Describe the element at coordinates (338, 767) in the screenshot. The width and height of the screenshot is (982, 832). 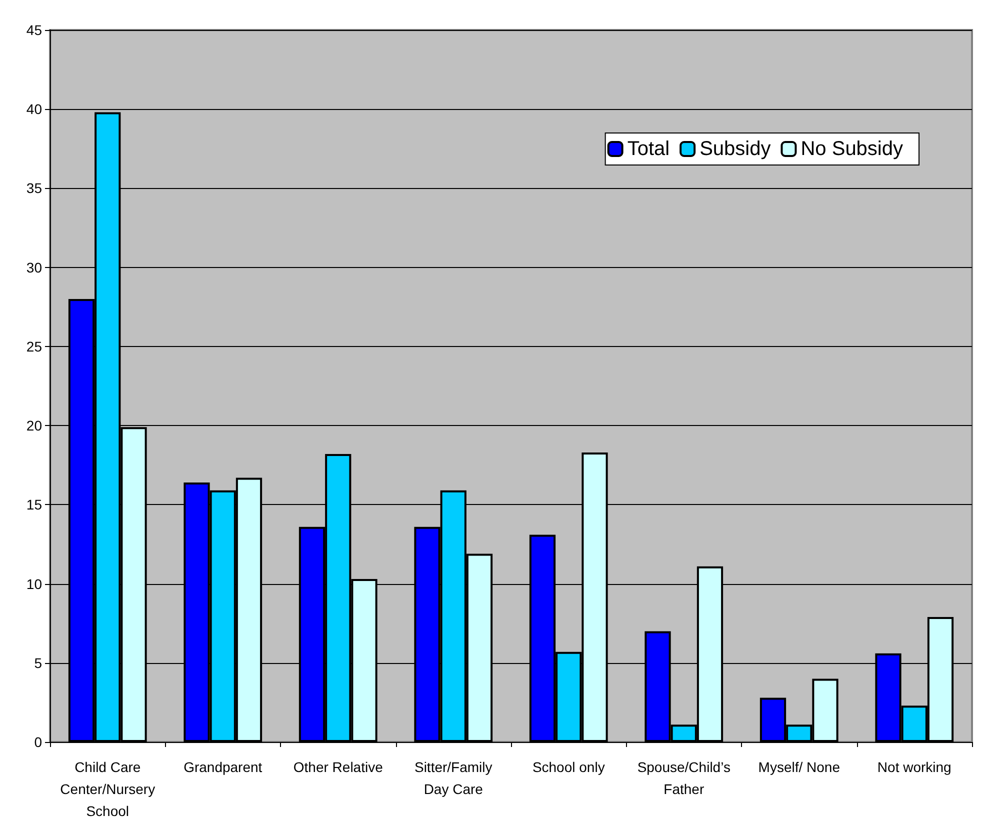
I see `x-tick-label: Other Relative` at that location.